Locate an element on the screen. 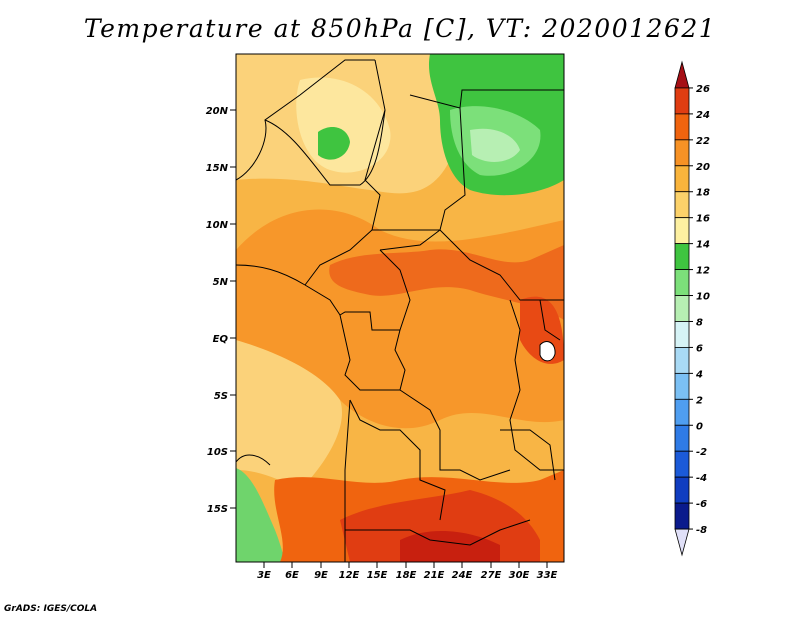 Image resolution: width=800 pixels, height=618 pixels. lon-label: 9E is located at coordinates (321, 575).